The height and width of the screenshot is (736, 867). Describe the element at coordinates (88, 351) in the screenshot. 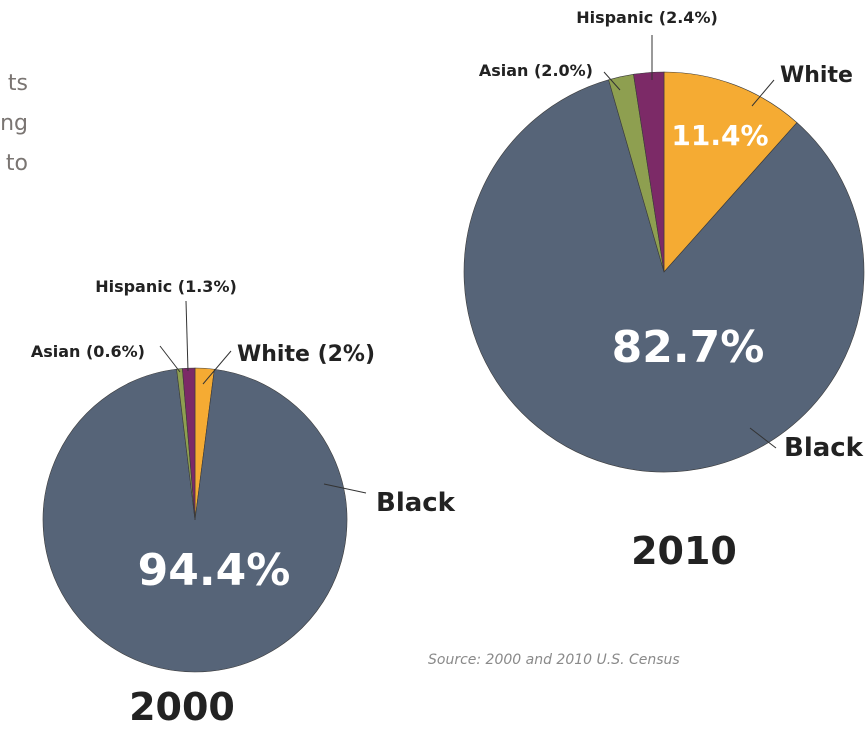

I see `slice-label-asian: Asian (0.6%)` at that location.